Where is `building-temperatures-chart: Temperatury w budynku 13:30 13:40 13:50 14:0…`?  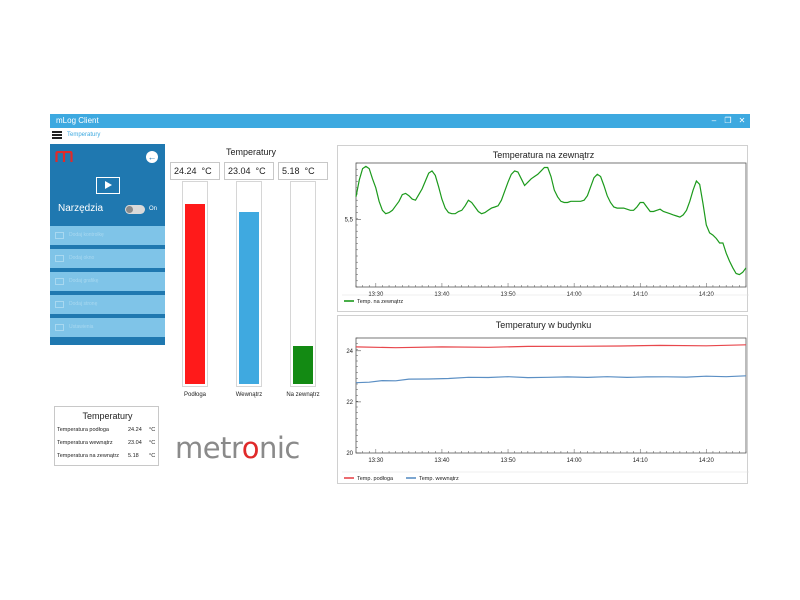
building-temperatures-chart: Temperatury w budynku 13:30 13:40 13:50 14:0… is located at coordinates (543, 399).